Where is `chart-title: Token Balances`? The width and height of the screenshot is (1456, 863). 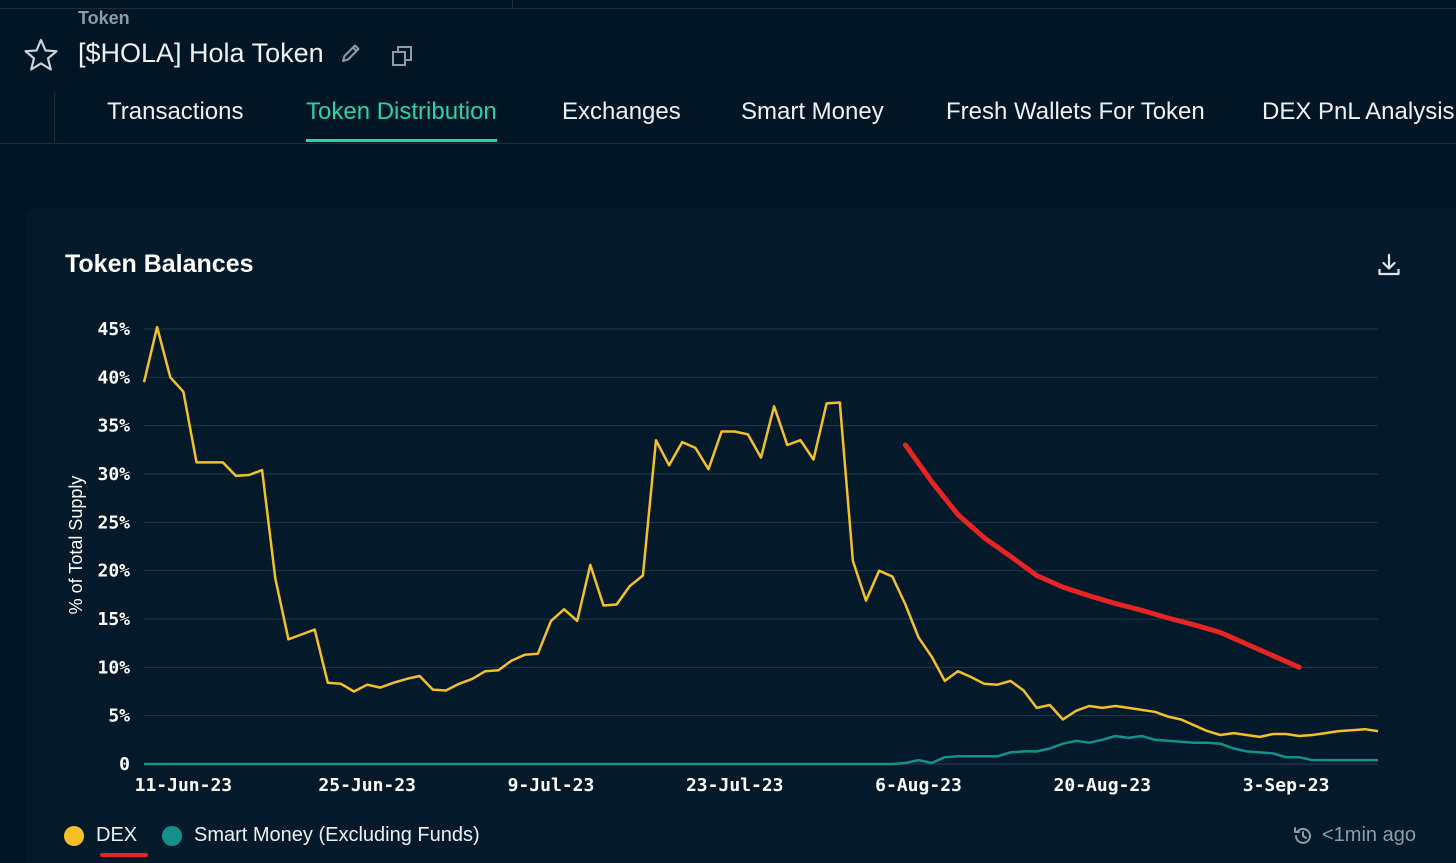 chart-title: Token Balances is located at coordinates (159, 264).